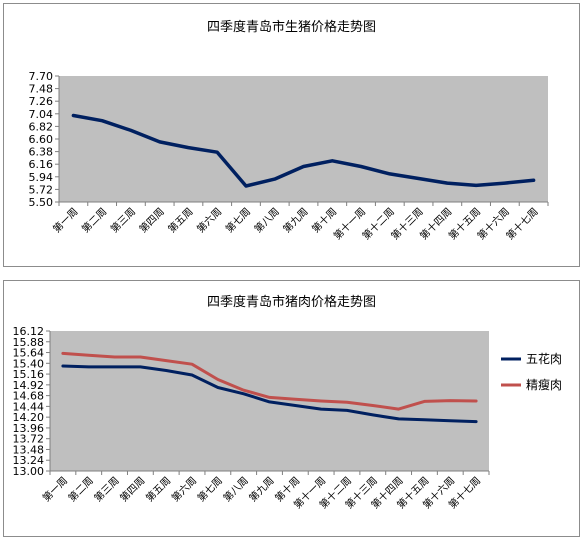 The image size is (584, 540). Describe the element at coordinates (29, 428) in the screenshot. I see `y-tick-label: 13.96` at that location.